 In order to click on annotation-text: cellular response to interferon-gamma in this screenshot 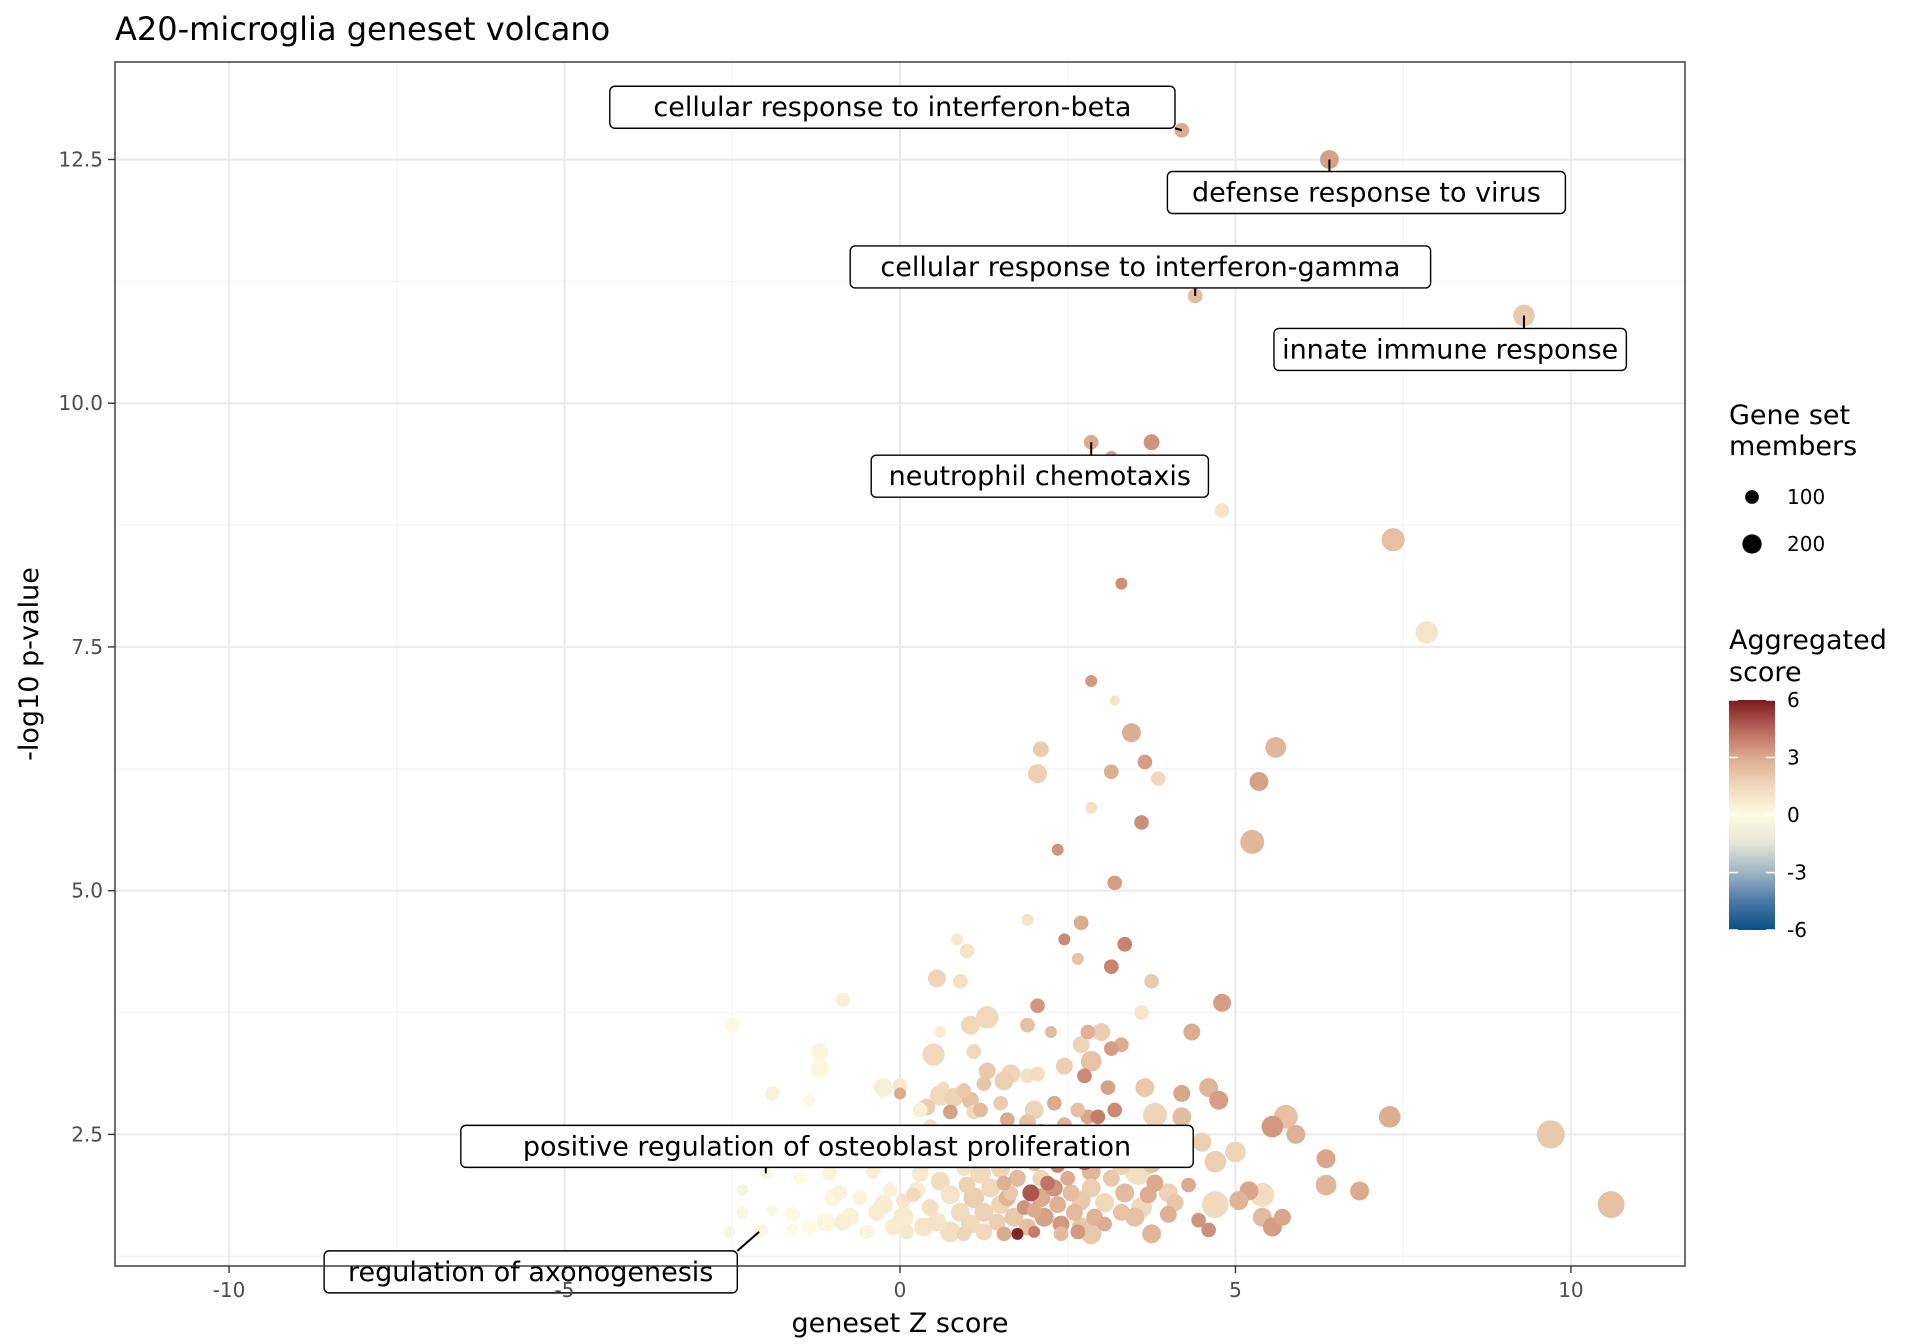, I will do `click(1140, 267)`.